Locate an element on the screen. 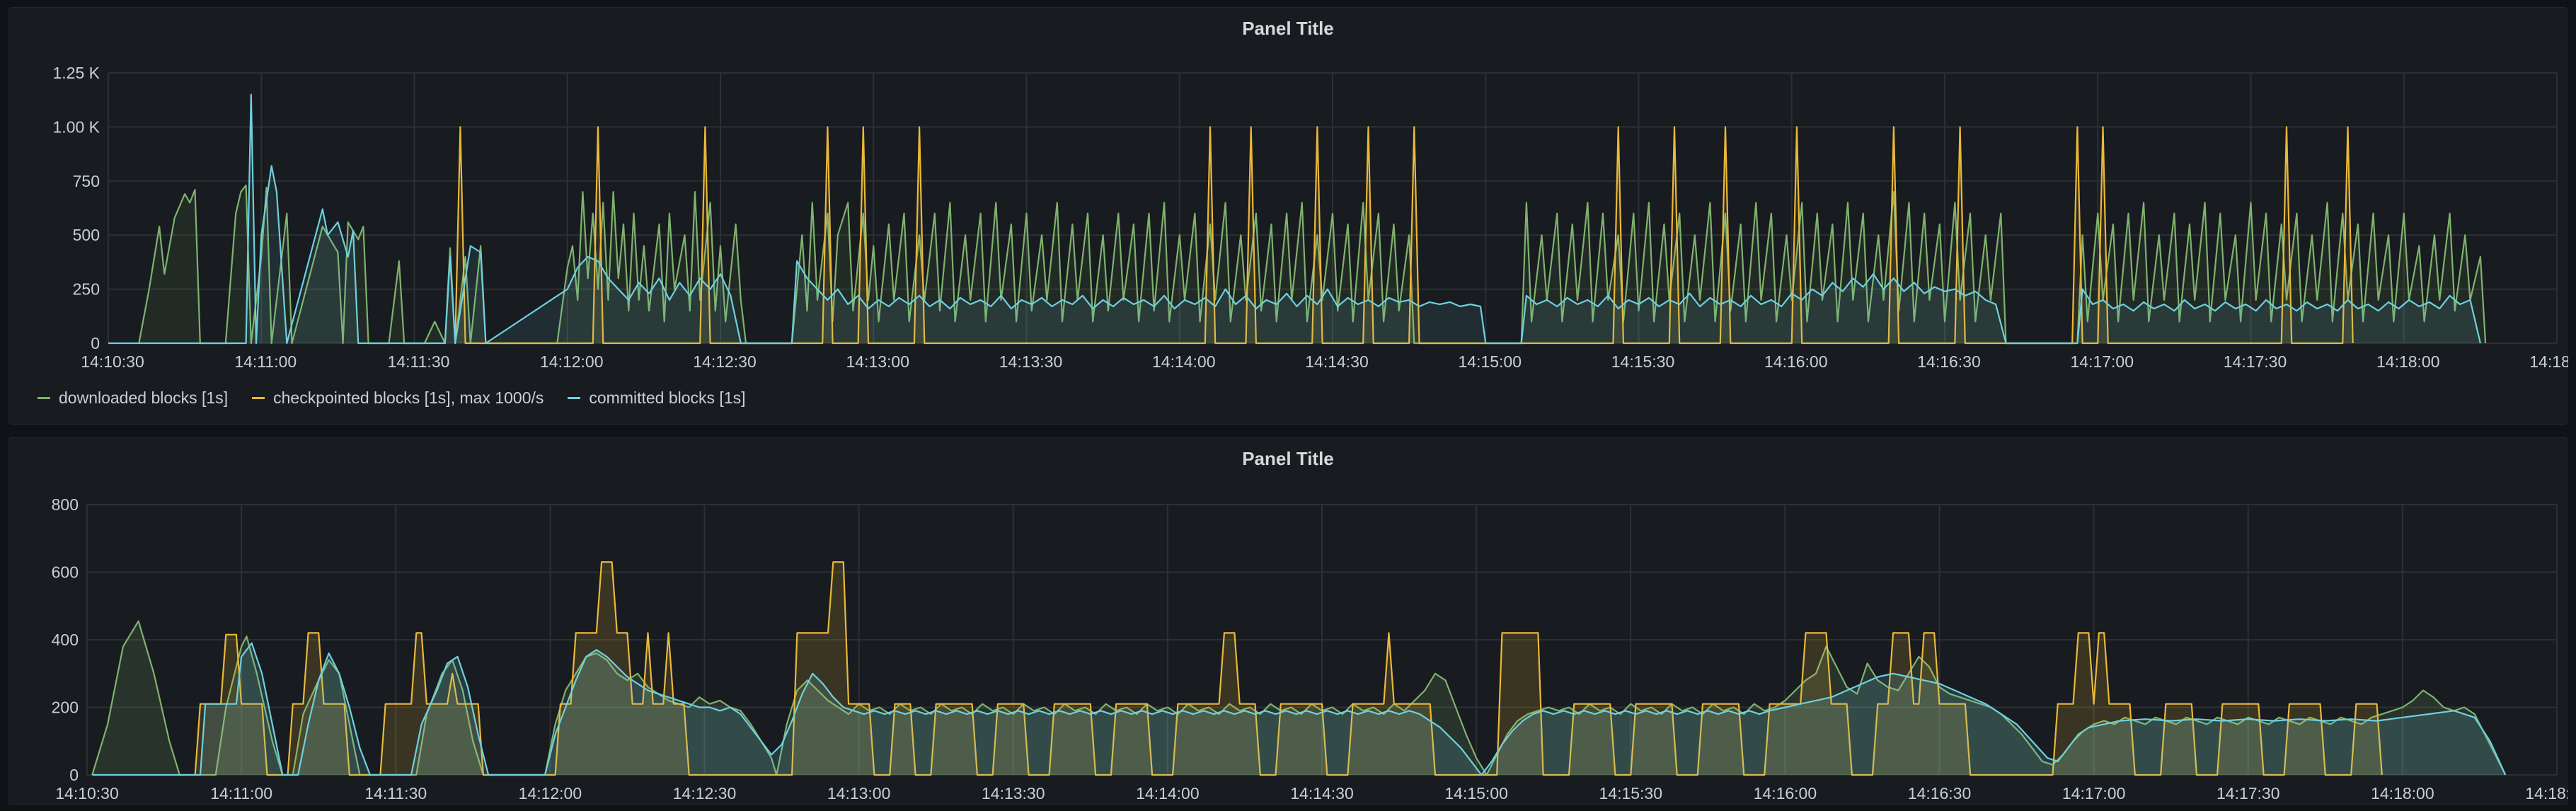 Image resolution: width=2576 pixels, height=811 pixels. y-tick-label: 1.25 K is located at coordinates (77, 73).